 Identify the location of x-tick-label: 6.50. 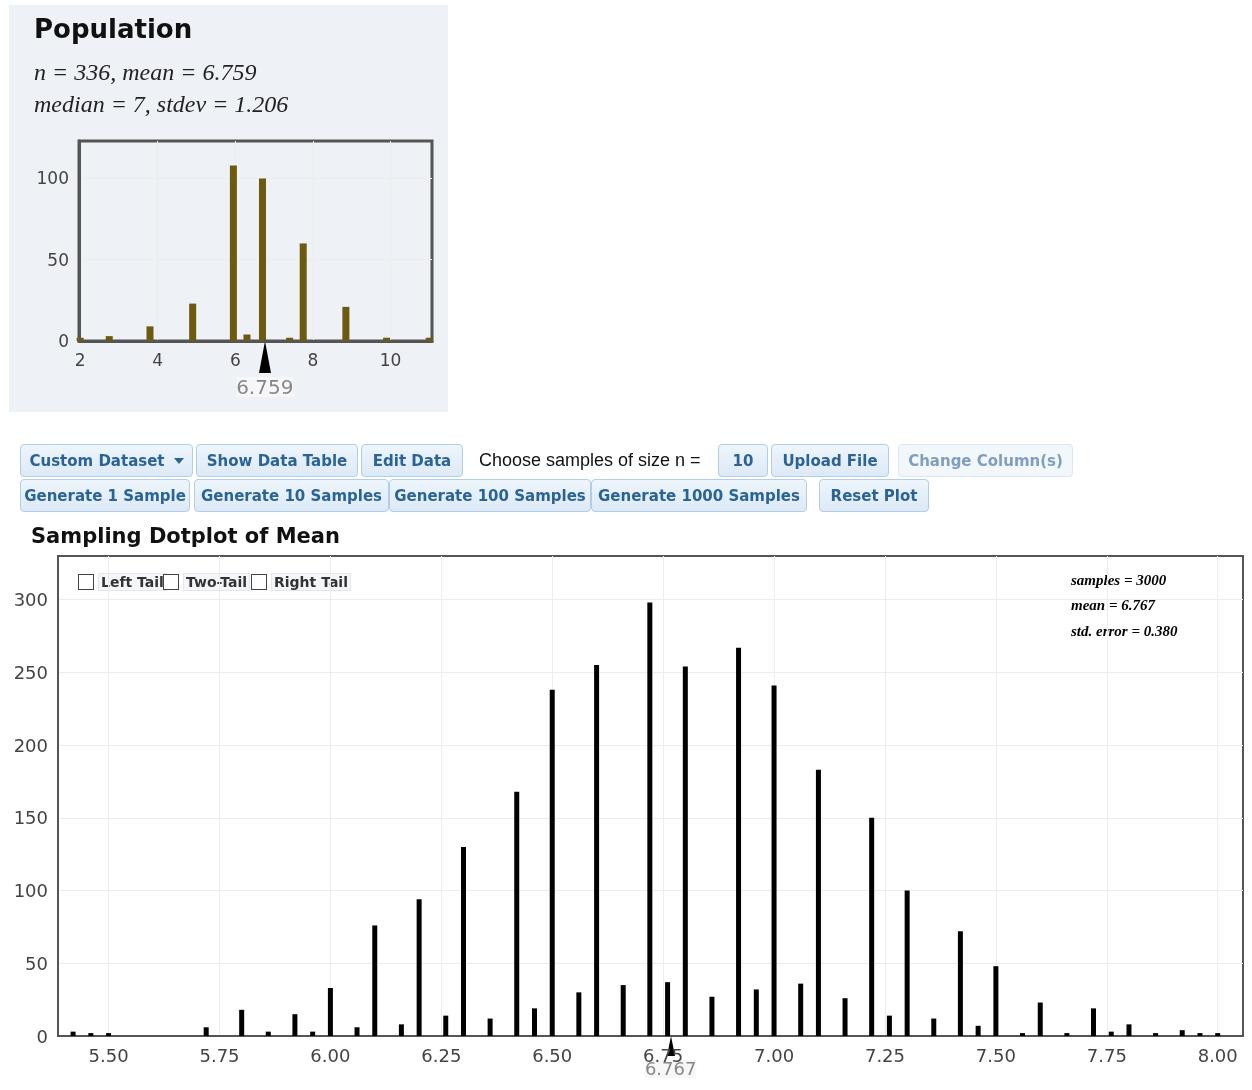
(552, 1055).